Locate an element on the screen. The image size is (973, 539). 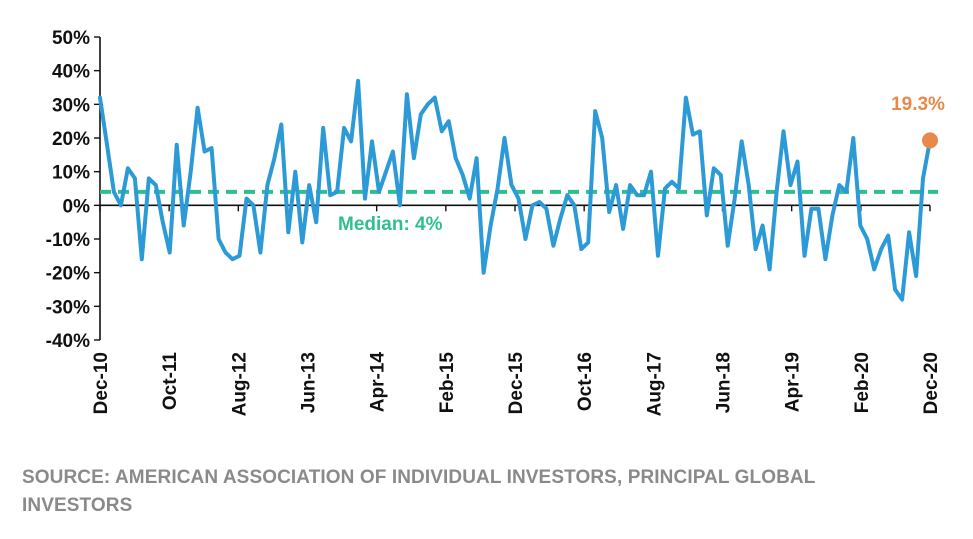
median-label: Median: 4% is located at coordinates (390, 224).